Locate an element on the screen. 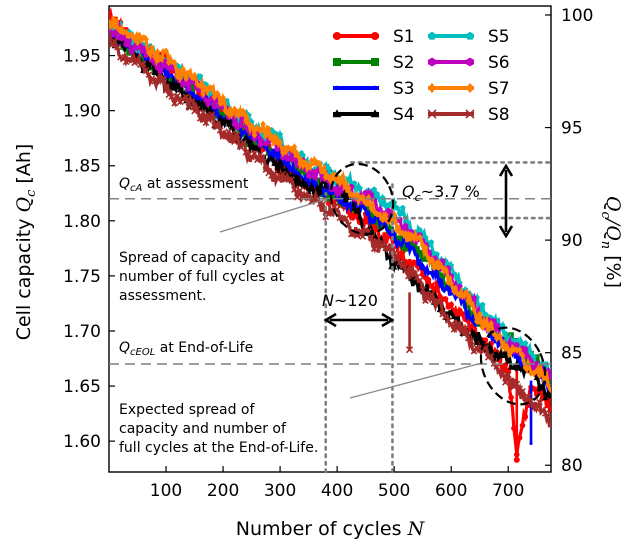 This screenshot has width=626, height=544. x-axis-title: Number of cycles N is located at coordinates (331, 529).